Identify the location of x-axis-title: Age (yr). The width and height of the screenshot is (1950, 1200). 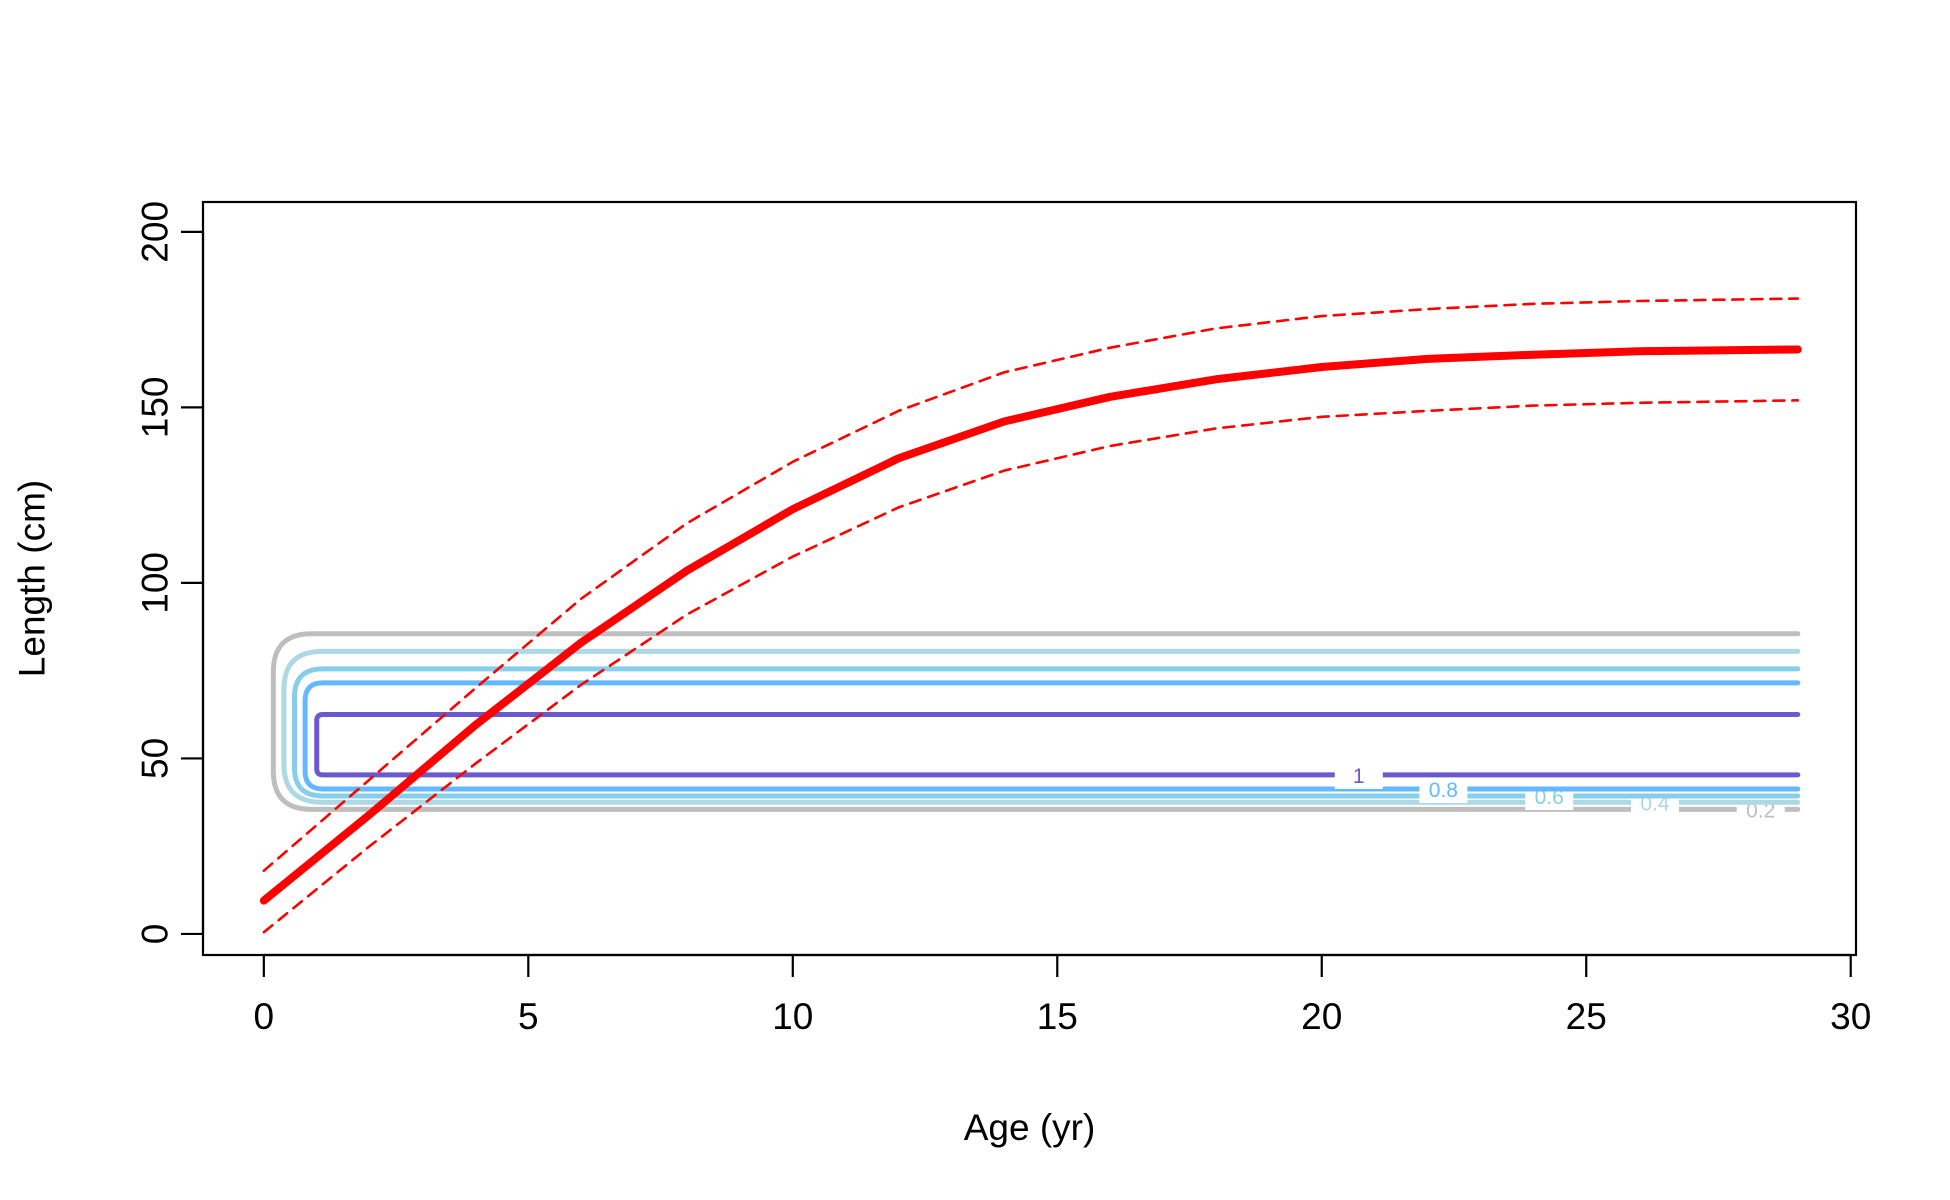
(1030, 1127).